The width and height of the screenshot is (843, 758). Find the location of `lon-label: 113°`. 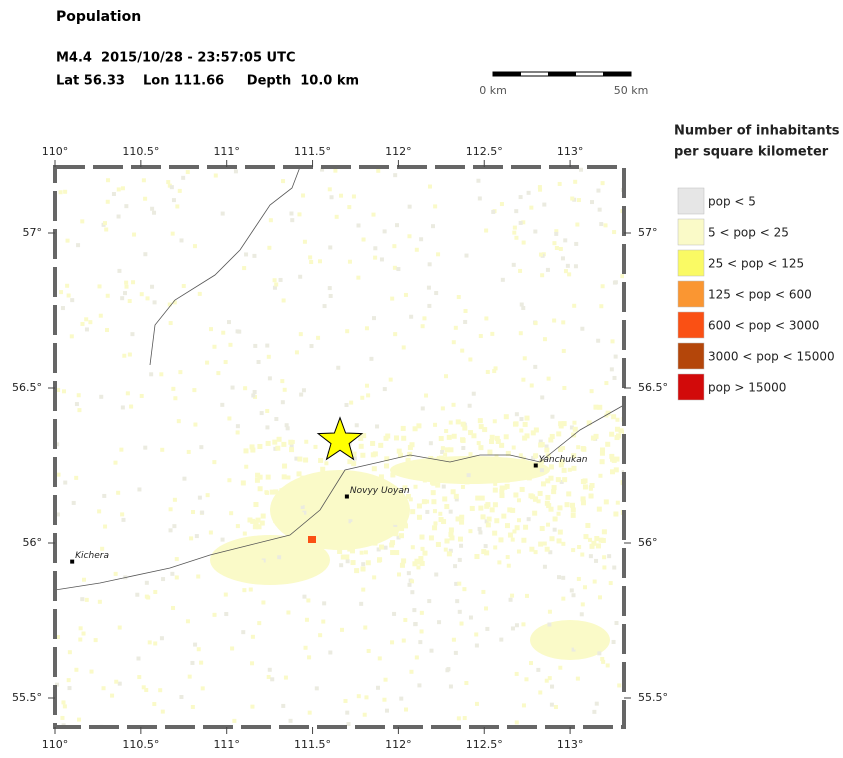

lon-label: 113° is located at coordinates (570, 744).